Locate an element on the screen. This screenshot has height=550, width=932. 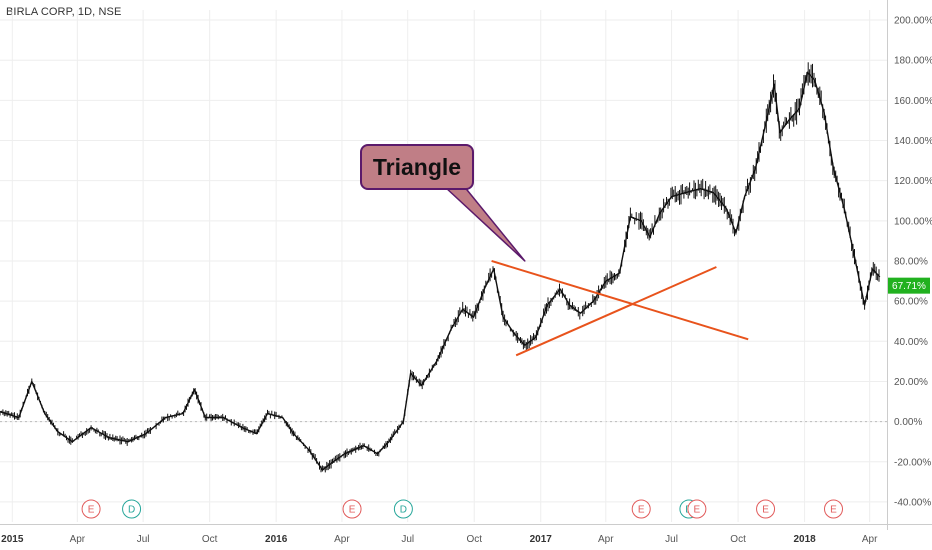
y-tick-label: 40.00% is located at coordinates (911, 342).